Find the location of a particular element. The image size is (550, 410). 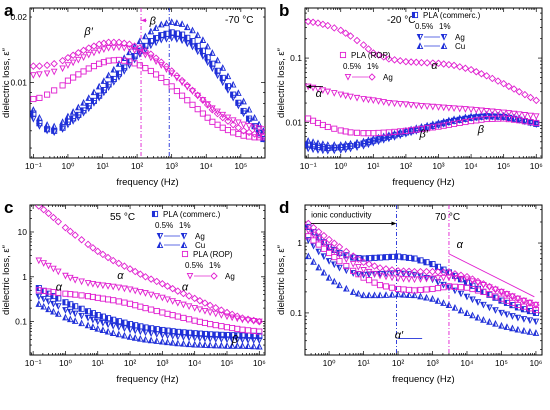

shift-arrow is located at coordinates (491, 275).